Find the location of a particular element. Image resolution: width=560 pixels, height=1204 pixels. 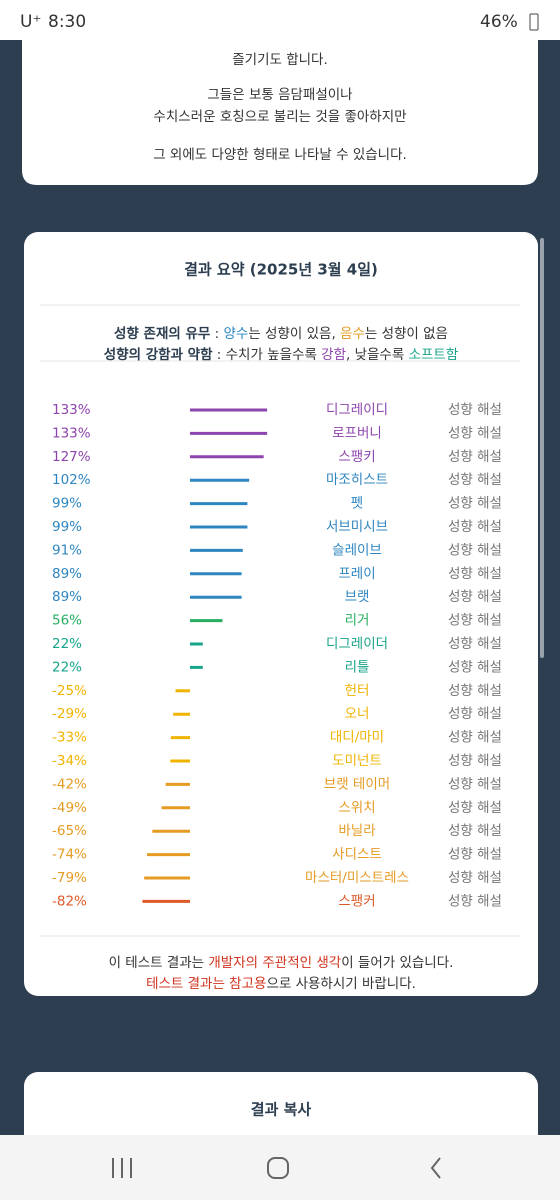

recents-button is located at coordinates (122, 1168).